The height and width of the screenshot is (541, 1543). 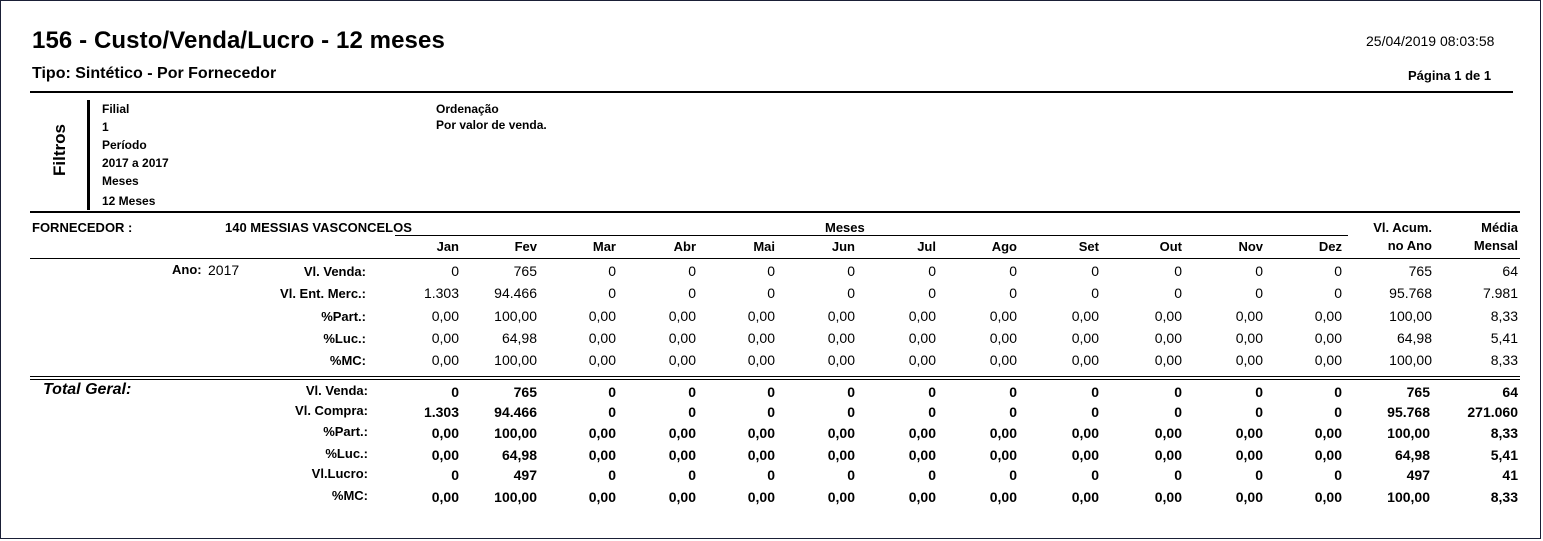 What do you see at coordinates (775, 379) in the screenshot?
I see `total-divider-bottom` at bounding box center [775, 379].